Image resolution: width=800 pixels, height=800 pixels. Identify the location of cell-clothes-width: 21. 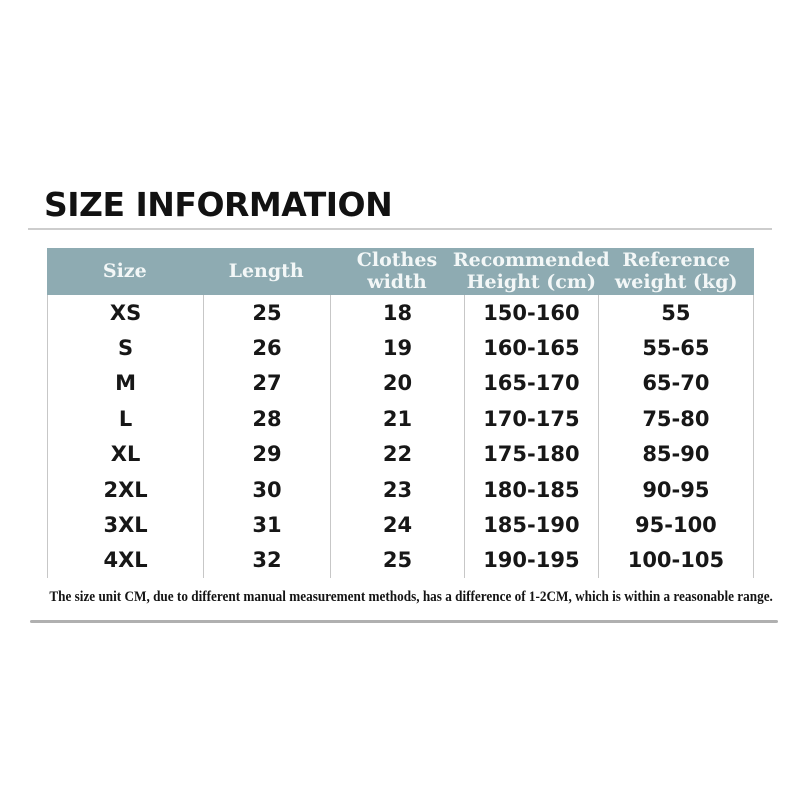
(396, 419).